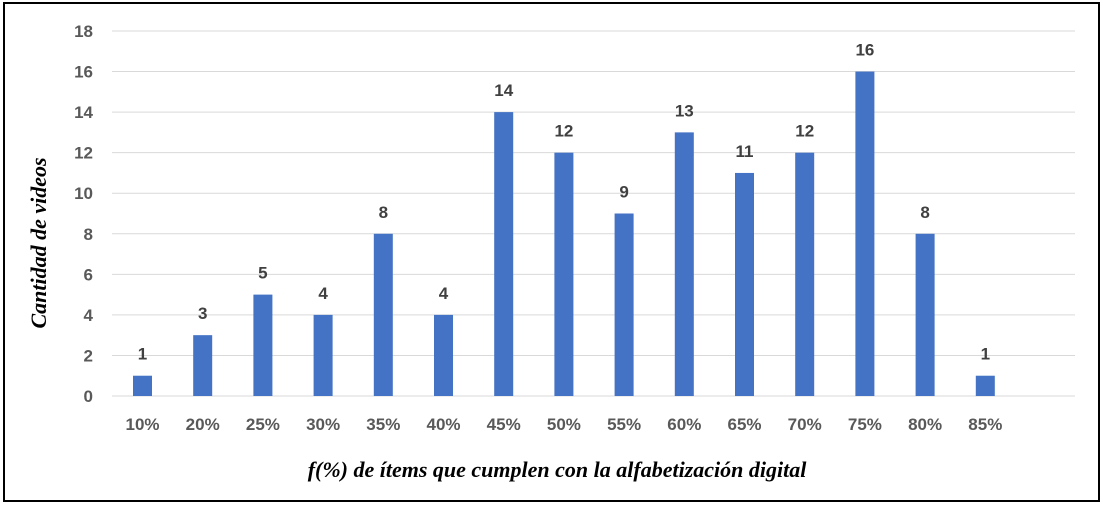  Describe the element at coordinates (805, 424) in the screenshot. I see `x-tick-label: 70%` at that location.